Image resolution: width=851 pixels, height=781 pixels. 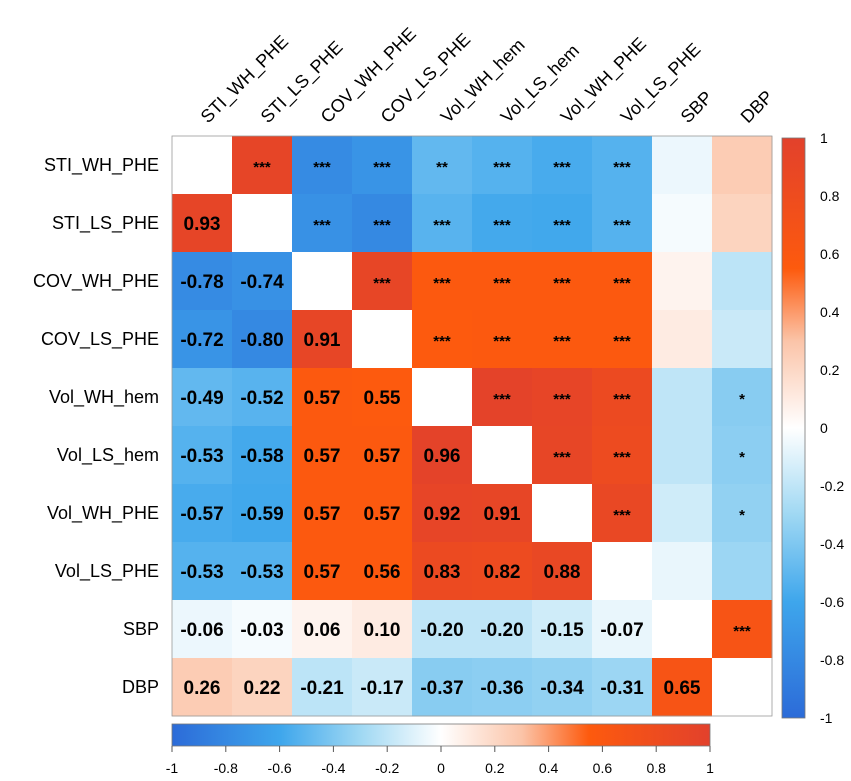 I want to click on bottom-colorbar-tick-label: 0.2, so click(x=495, y=768).